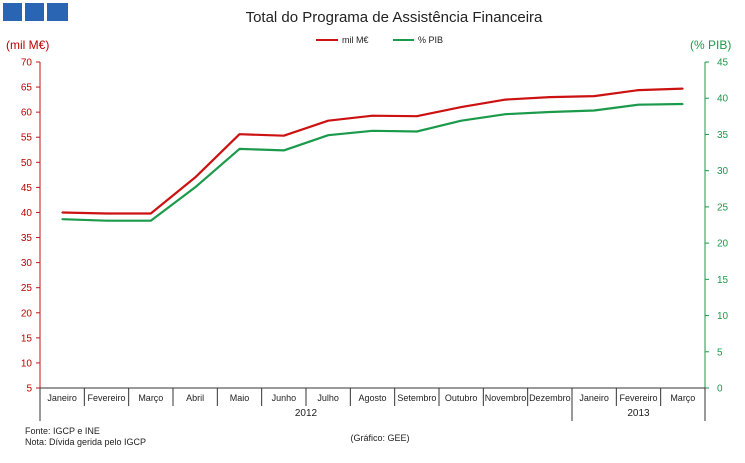 The height and width of the screenshot is (463, 745). Describe the element at coordinates (306, 413) in the screenshot. I see `x-year-label: 2012` at that location.